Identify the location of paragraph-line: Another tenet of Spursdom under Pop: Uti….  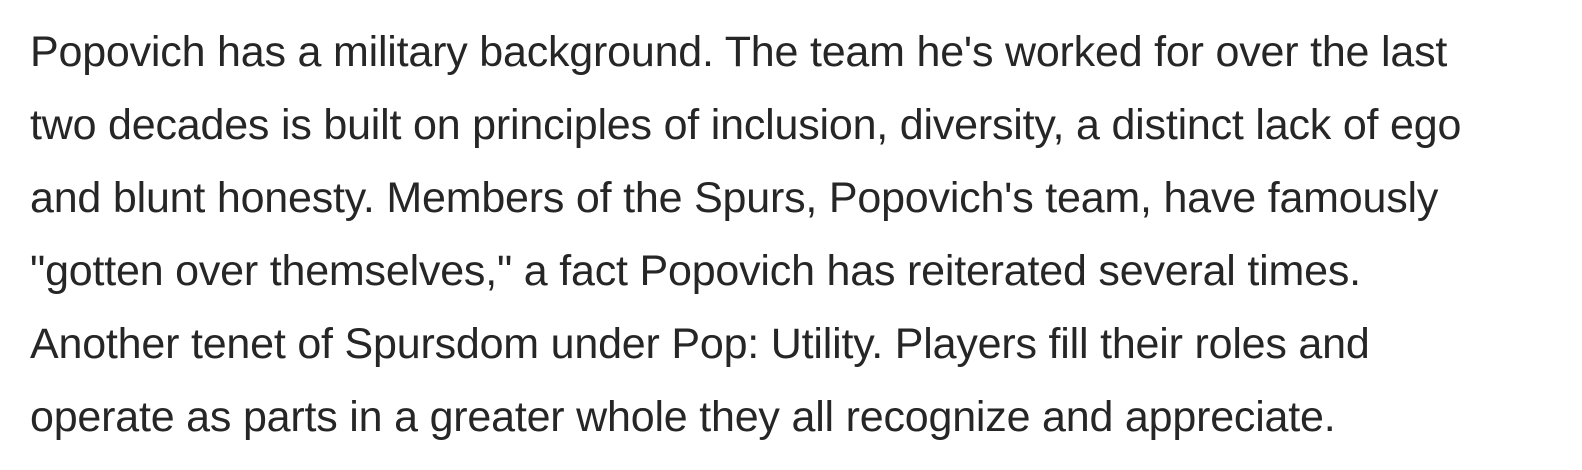
(700, 344).